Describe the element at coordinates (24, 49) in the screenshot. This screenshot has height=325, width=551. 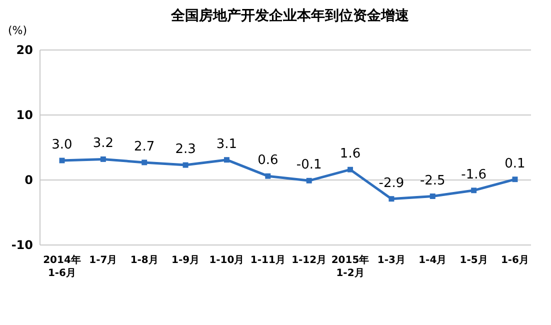
I see `y-tick-label: 20` at that location.